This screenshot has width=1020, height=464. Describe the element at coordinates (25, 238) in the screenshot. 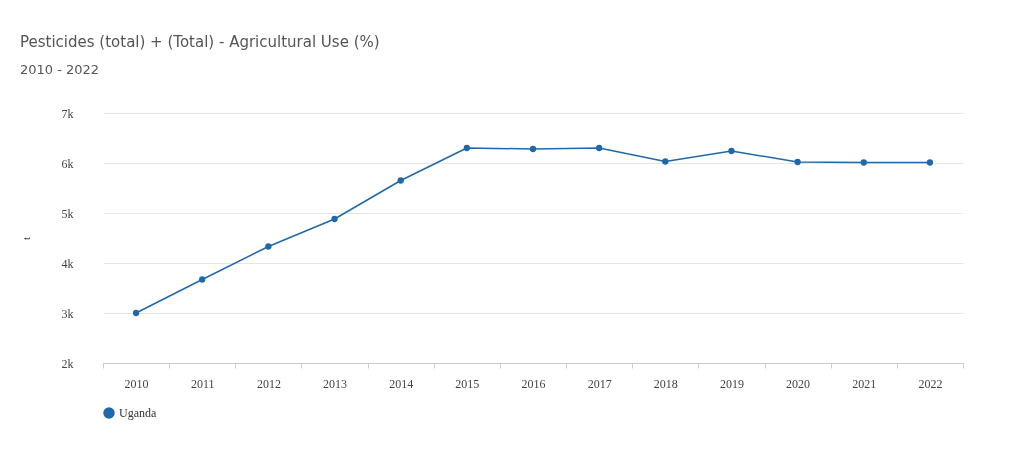

I see `y-axis-title: t` at that location.